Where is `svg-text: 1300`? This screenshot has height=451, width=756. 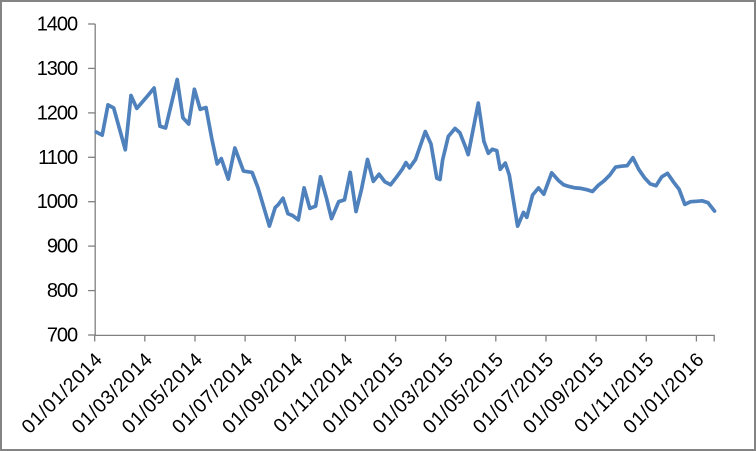
svg-text: 1300 is located at coordinates (57, 69).